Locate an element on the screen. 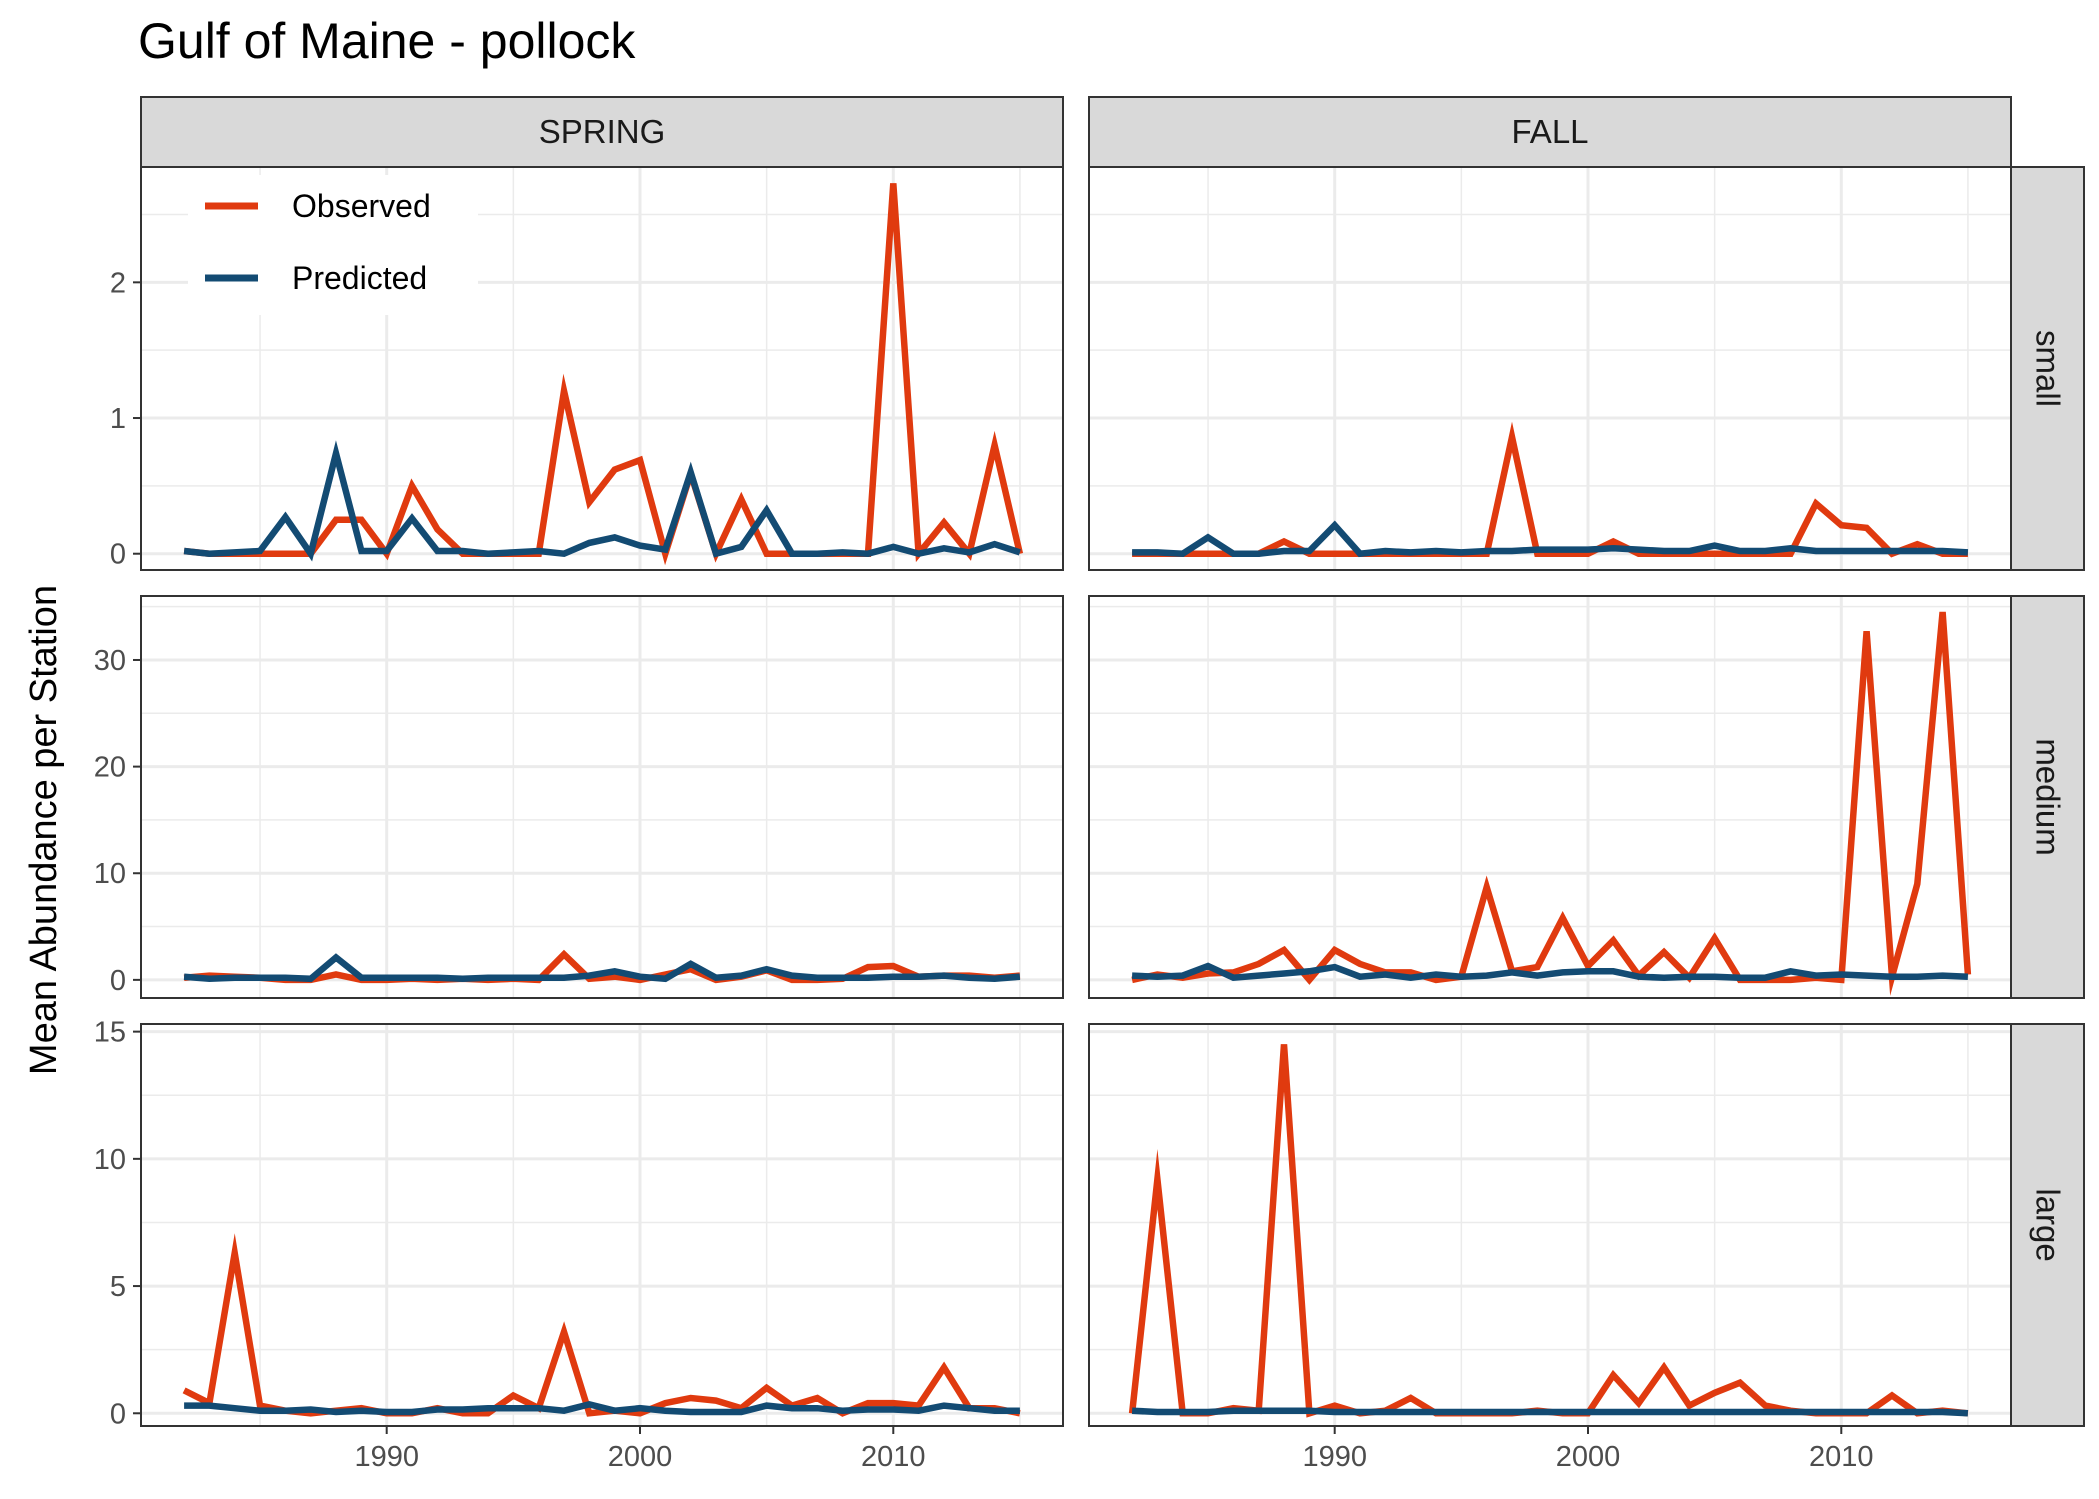  y-tick-label: 20 is located at coordinates (110, 768).